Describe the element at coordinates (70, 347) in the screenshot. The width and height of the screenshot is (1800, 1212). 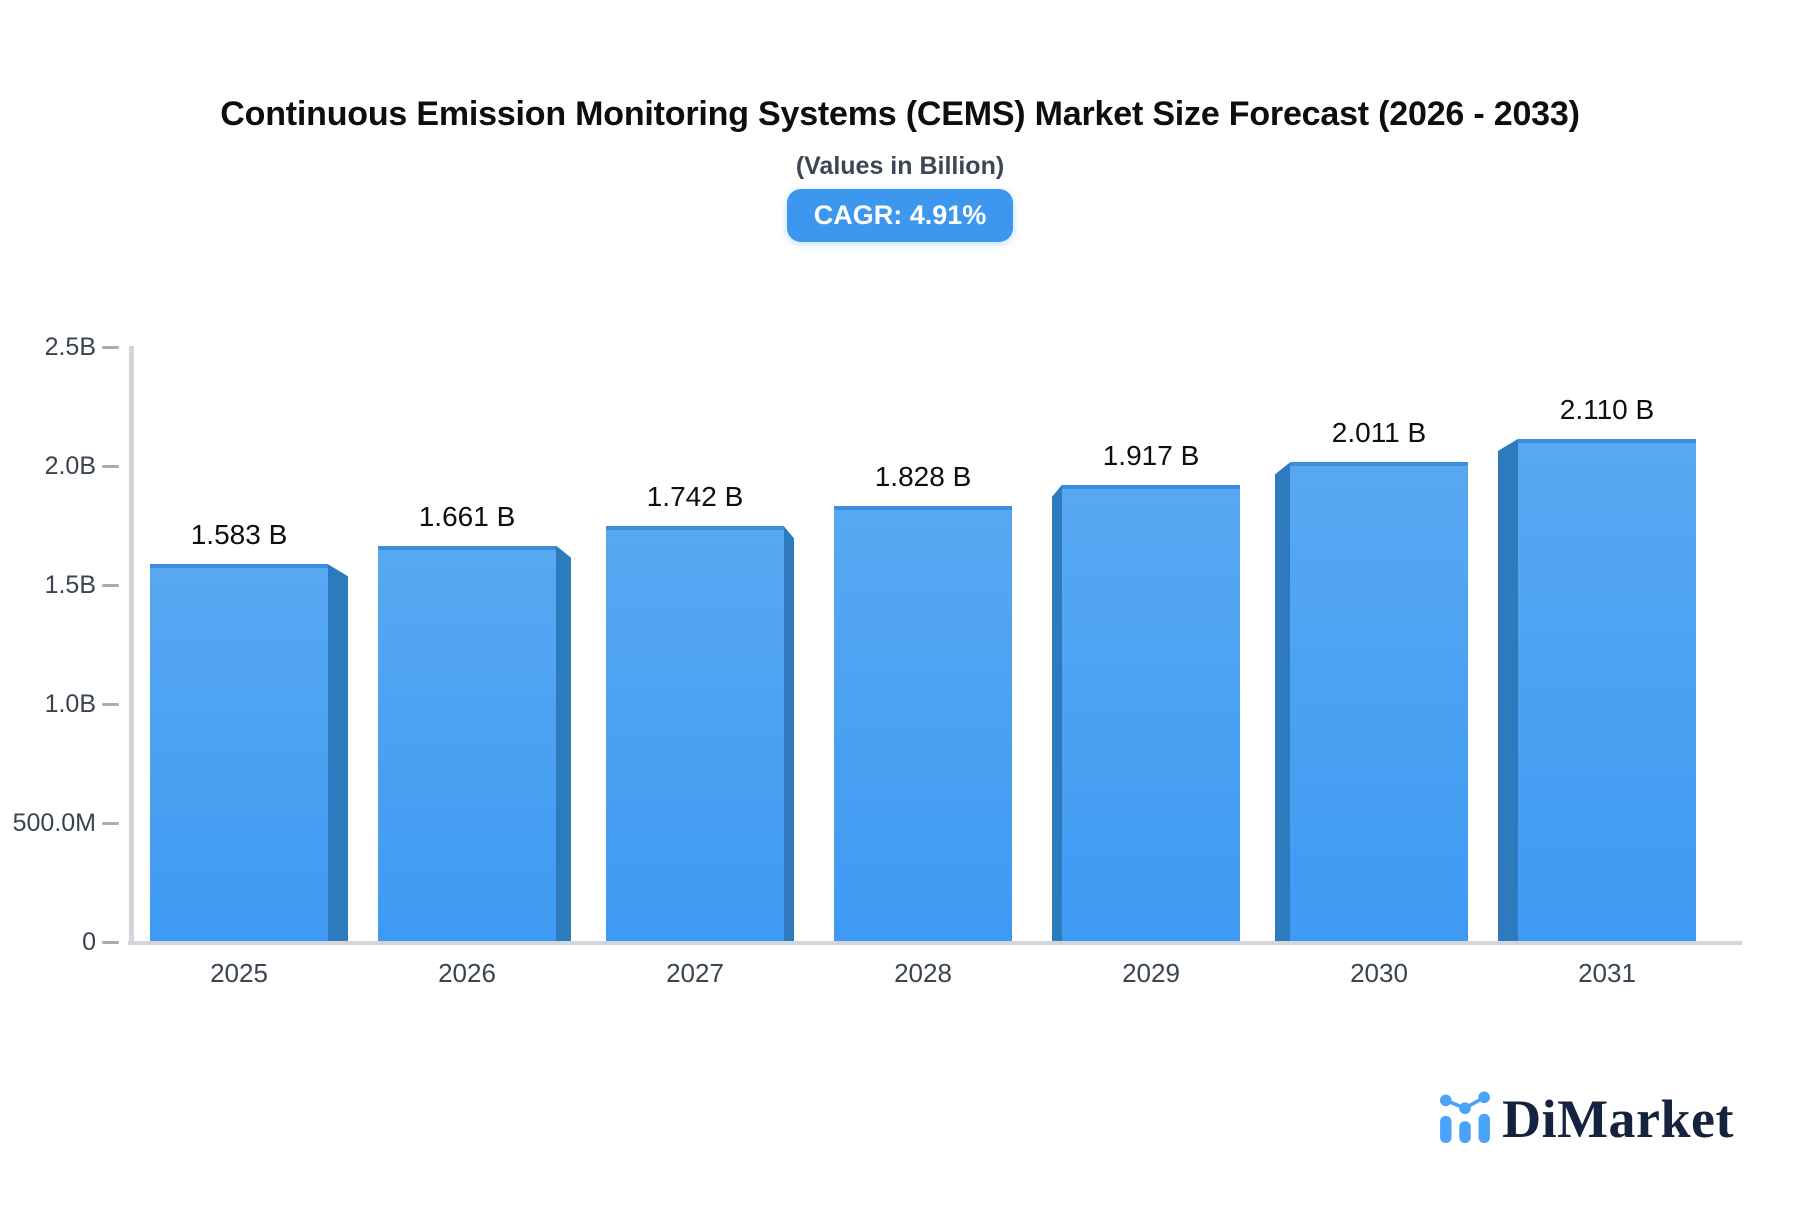
I see `y-axis-label: 2.5B` at that location.